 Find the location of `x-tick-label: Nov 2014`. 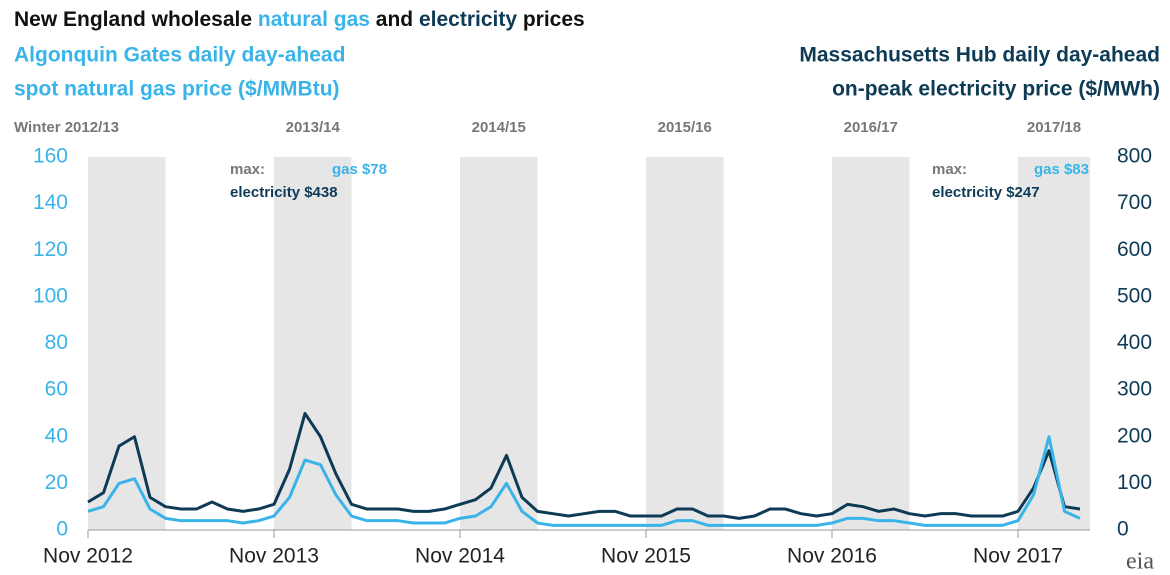

x-tick-label: Nov 2014 is located at coordinates (460, 556).